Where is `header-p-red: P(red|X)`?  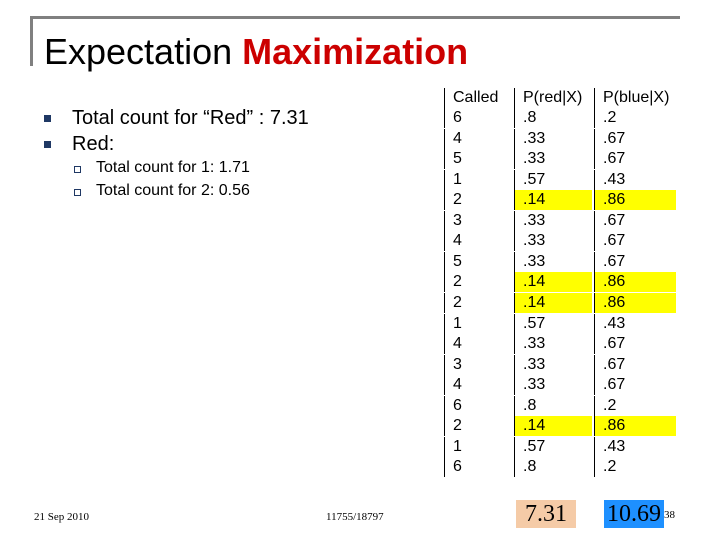 header-p-red: P(red|X) is located at coordinates (553, 98).